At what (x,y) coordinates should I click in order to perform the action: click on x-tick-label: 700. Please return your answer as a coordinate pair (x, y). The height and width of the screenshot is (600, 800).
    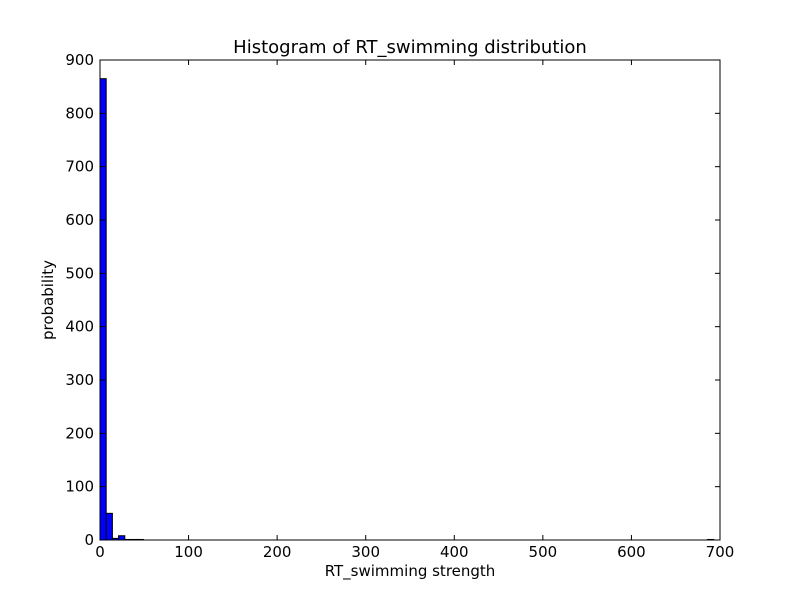
    Looking at the image, I should click on (720, 552).